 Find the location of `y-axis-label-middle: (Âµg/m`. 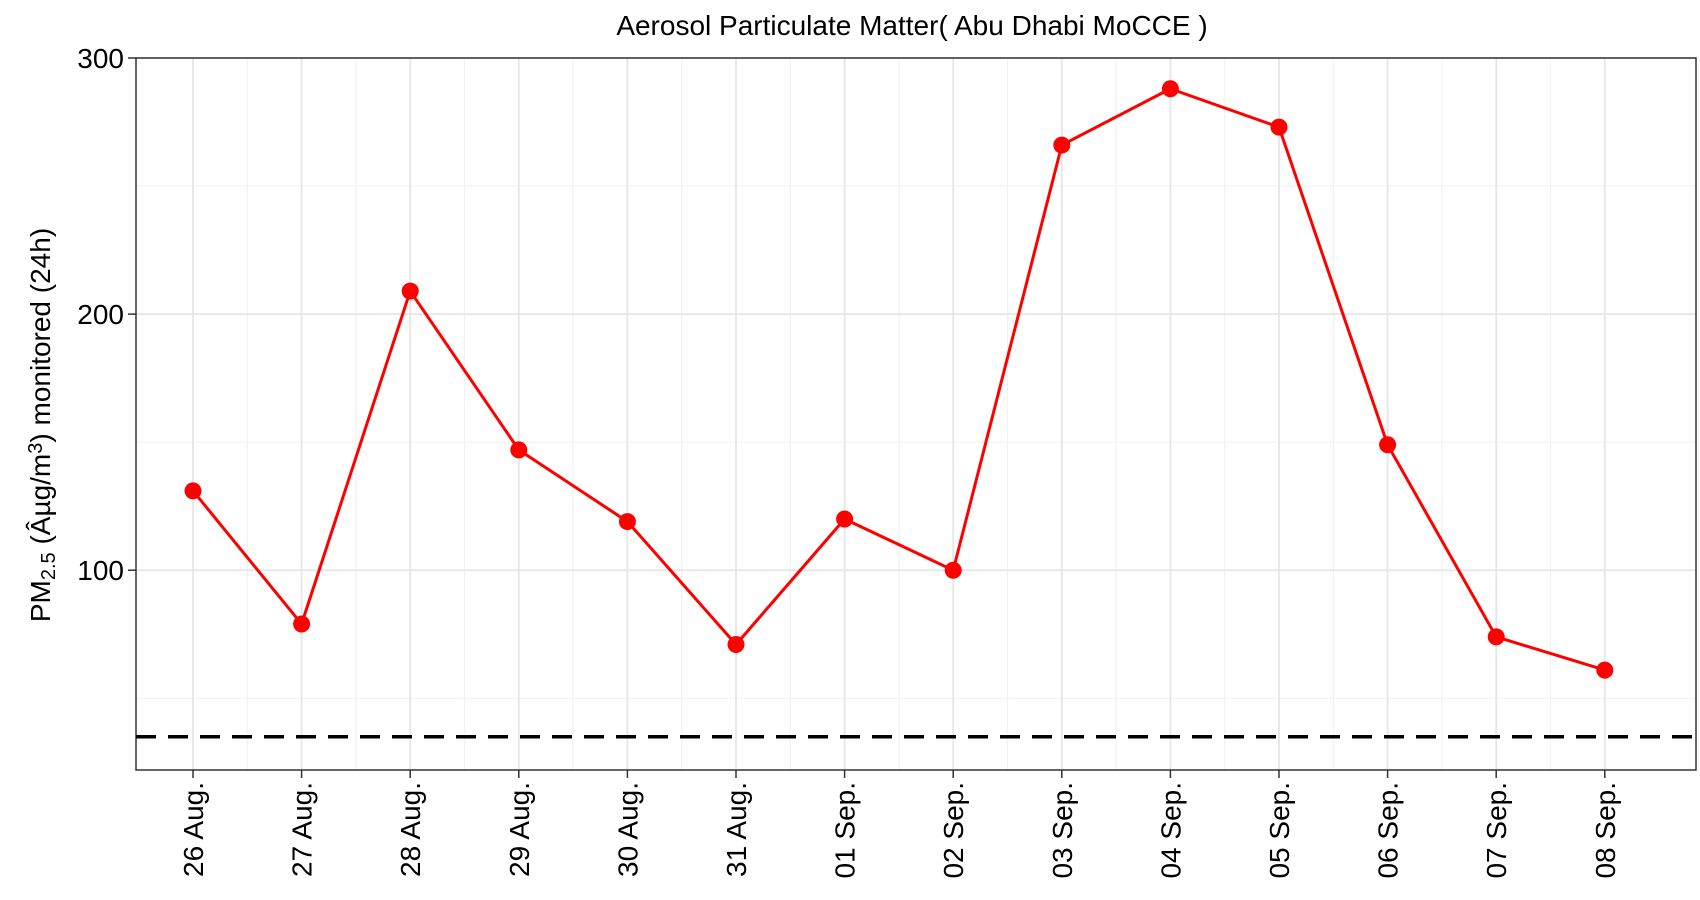

y-axis-label-middle: (Âµg/m is located at coordinates (40, 503).